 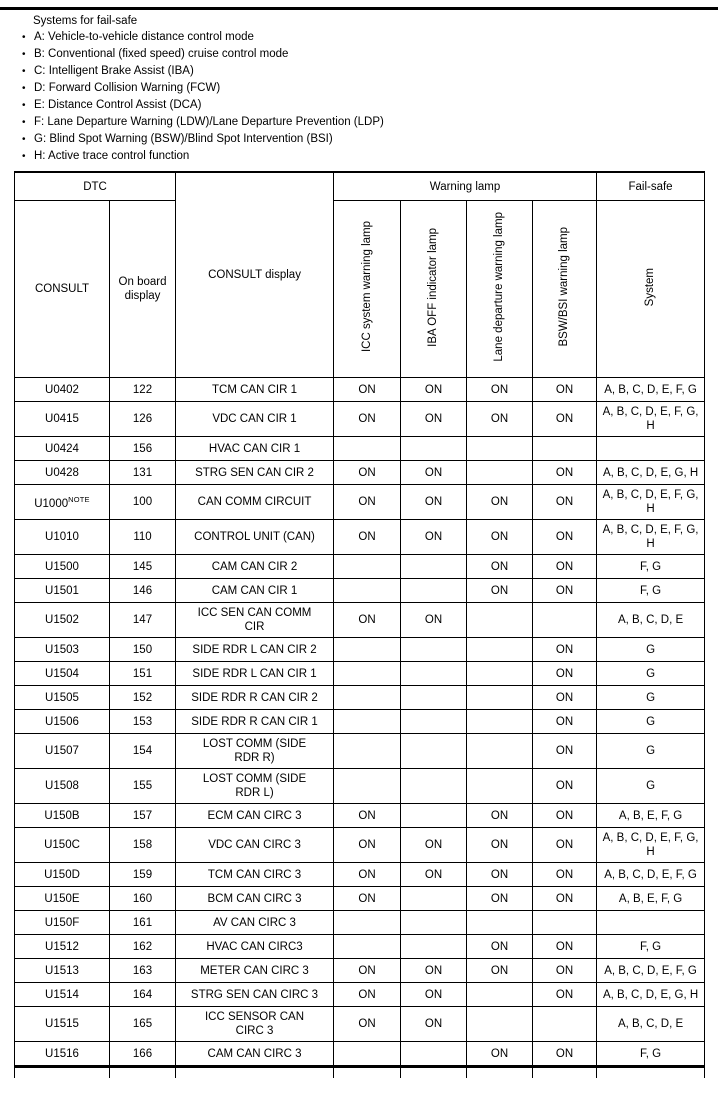 I want to click on vertical-label: System, so click(x=650, y=287).